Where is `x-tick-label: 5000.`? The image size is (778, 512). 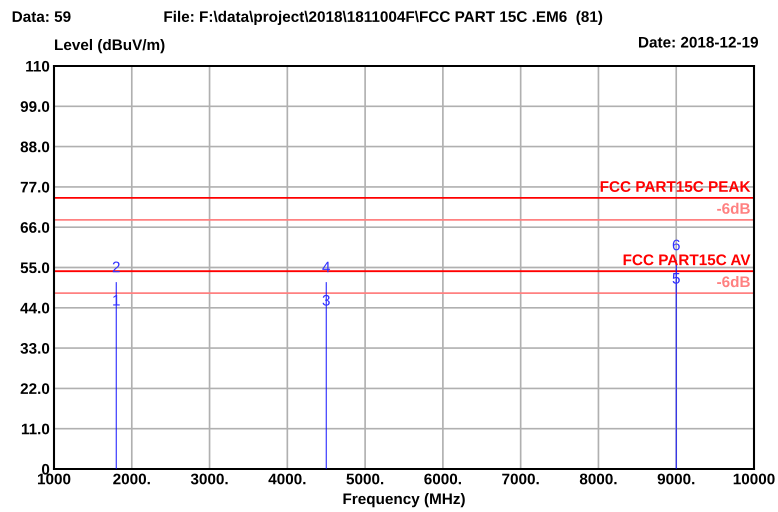
x-tick-label: 5000. is located at coordinates (365, 479).